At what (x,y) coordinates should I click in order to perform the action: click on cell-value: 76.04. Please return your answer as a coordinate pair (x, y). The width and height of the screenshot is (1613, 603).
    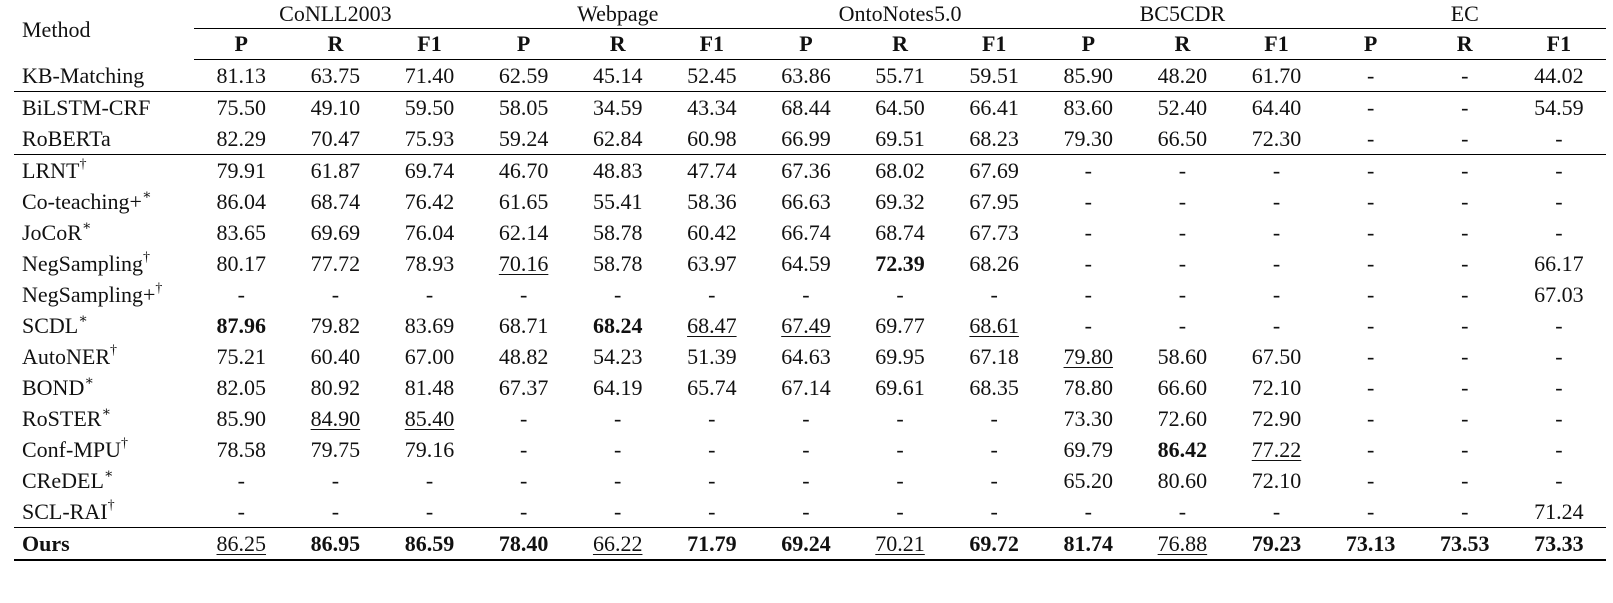
    Looking at the image, I should click on (429, 232).